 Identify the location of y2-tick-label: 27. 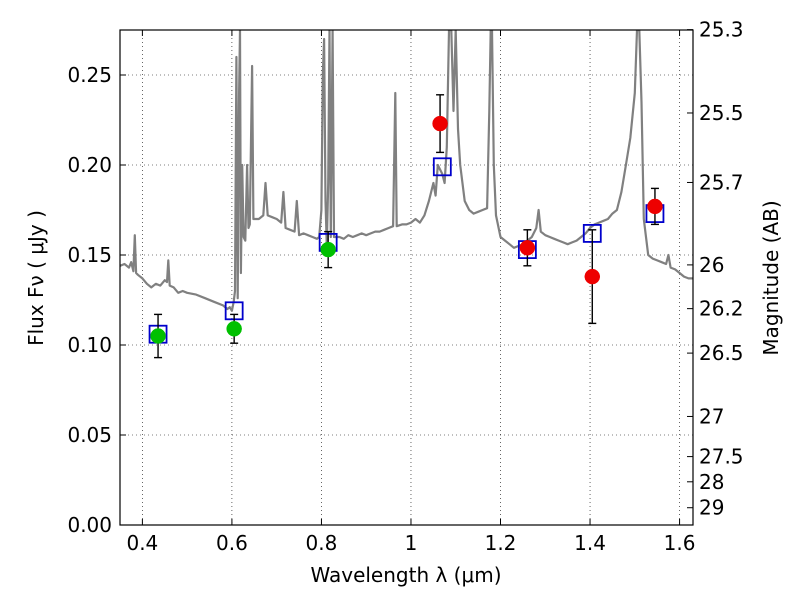
(711, 416).